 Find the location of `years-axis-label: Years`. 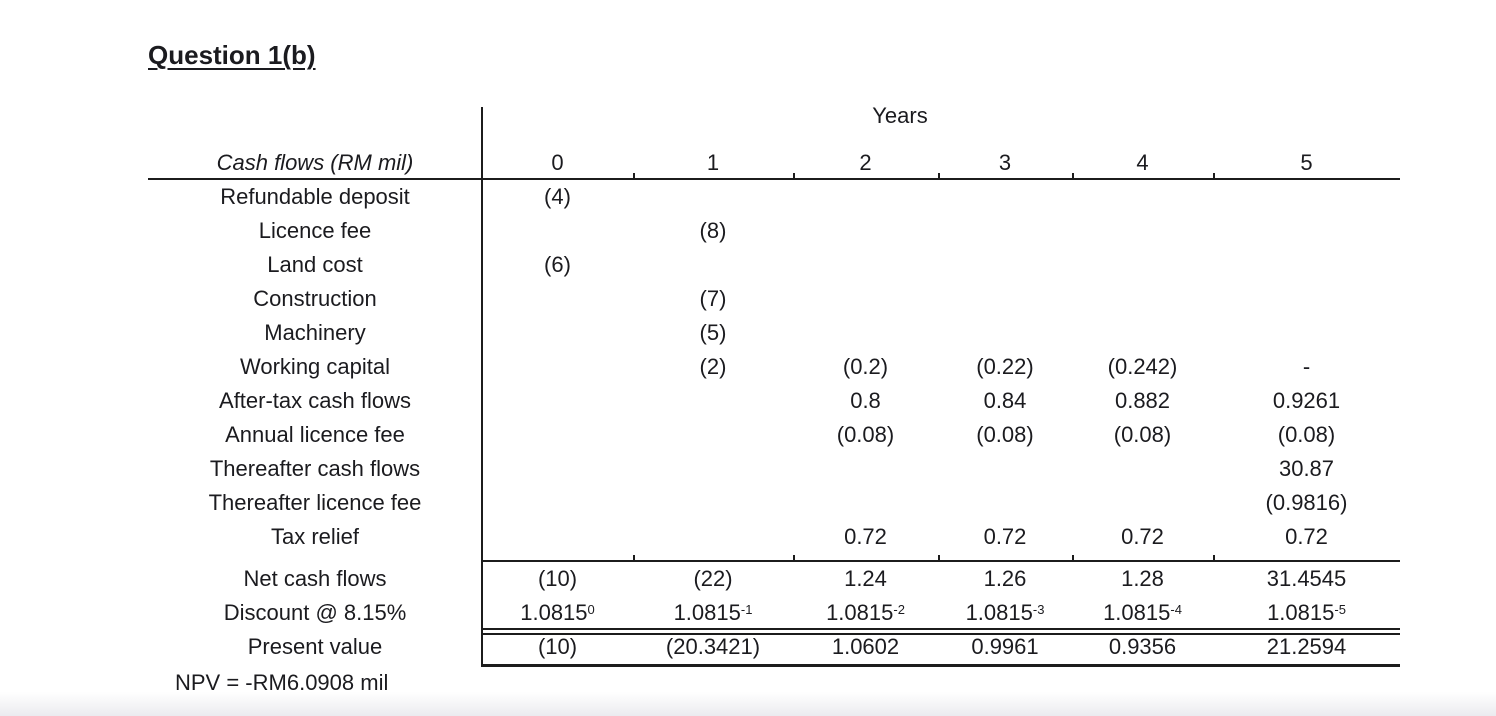

years-axis-label: Years is located at coordinates (900, 115).